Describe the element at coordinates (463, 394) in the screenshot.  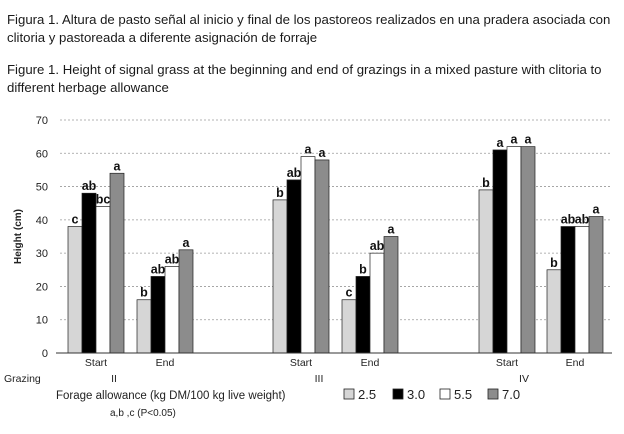
I see `legend-label: 5.5` at that location.